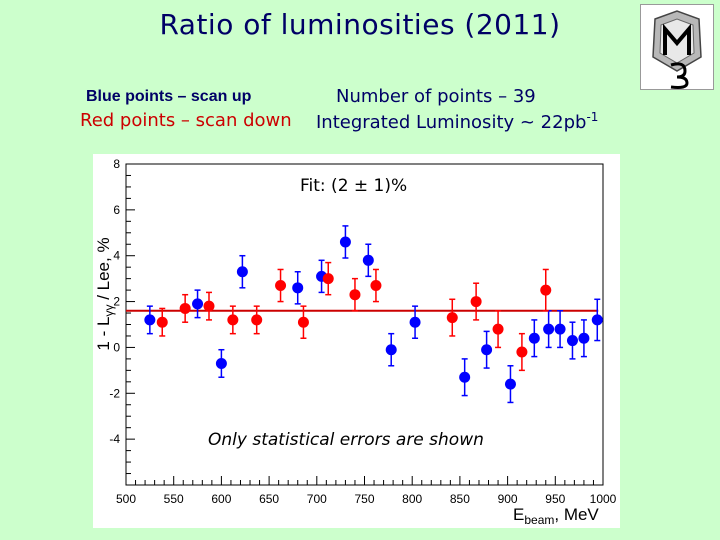  Describe the element at coordinates (317, 499) in the screenshot. I see `x-tick-label: 700` at that location.